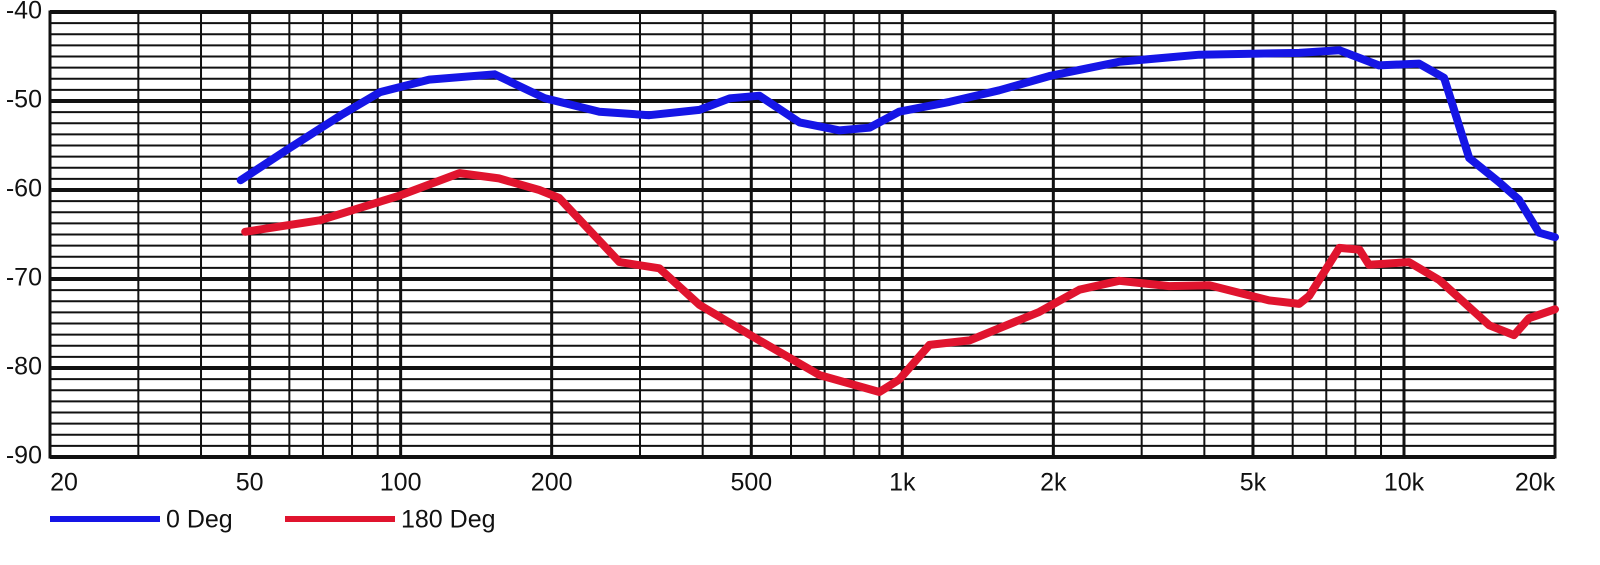 The image size is (1600, 565). Describe the element at coordinates (448, 520) in the screenshot. I see `legend-label: 180 Deg` at that location.